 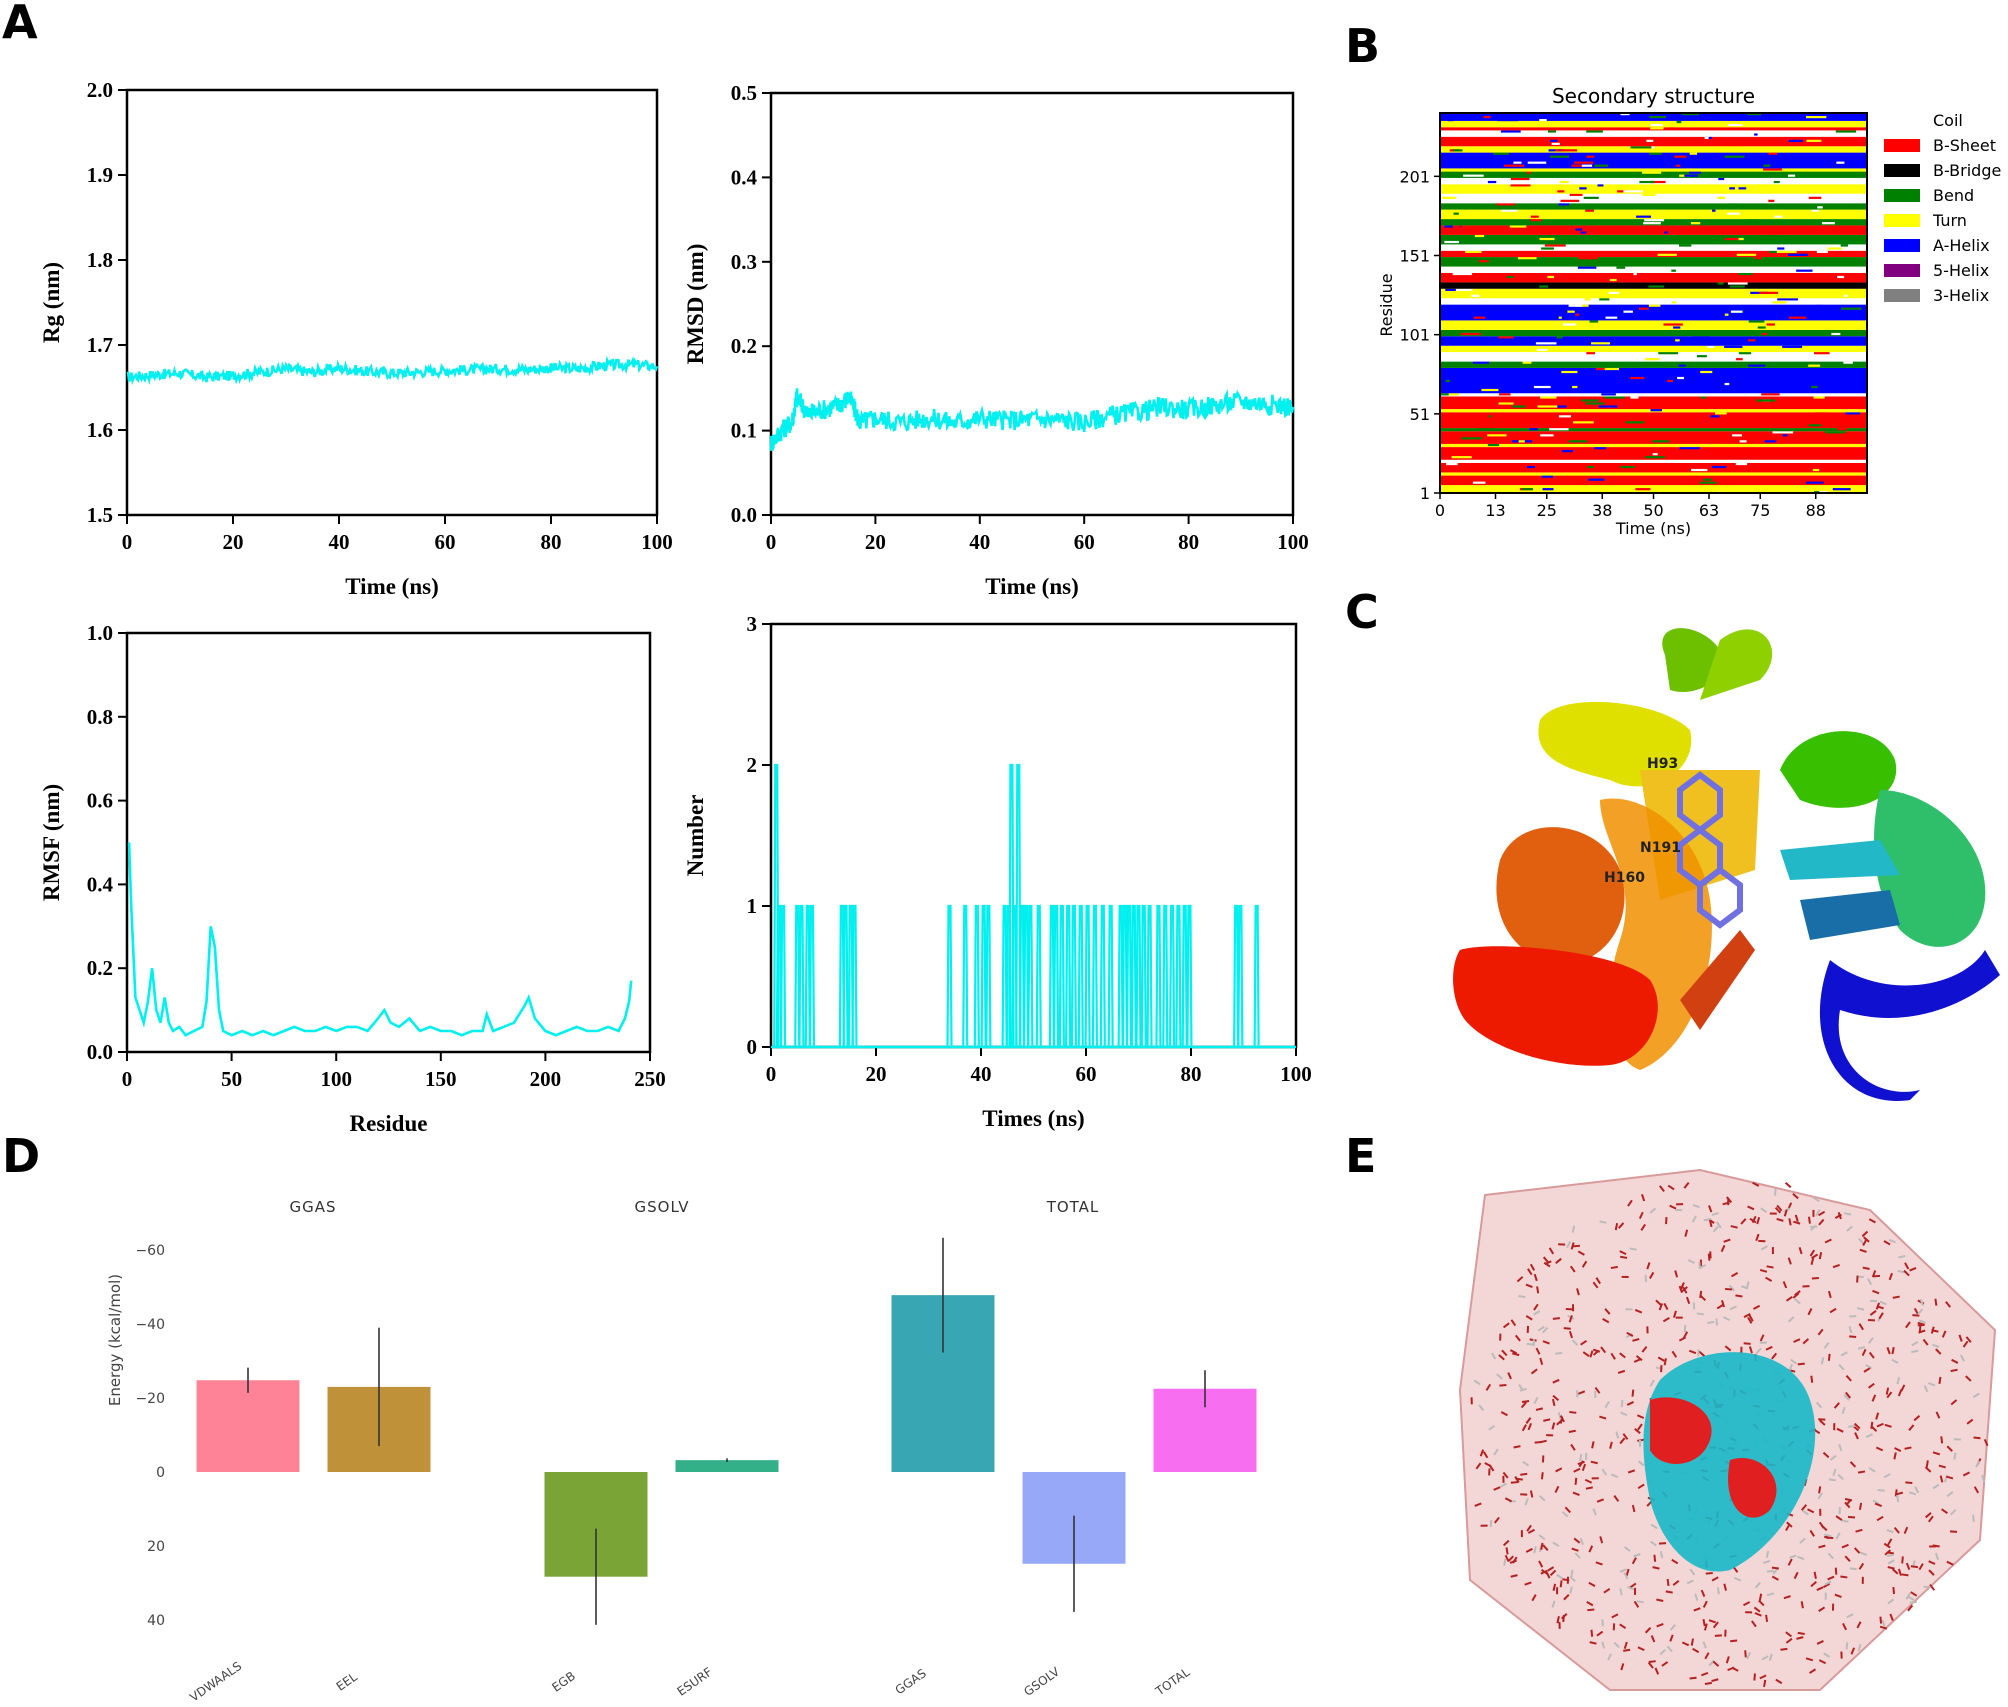 I want to click on ss-band-turn, so click(x=1653, y=293).